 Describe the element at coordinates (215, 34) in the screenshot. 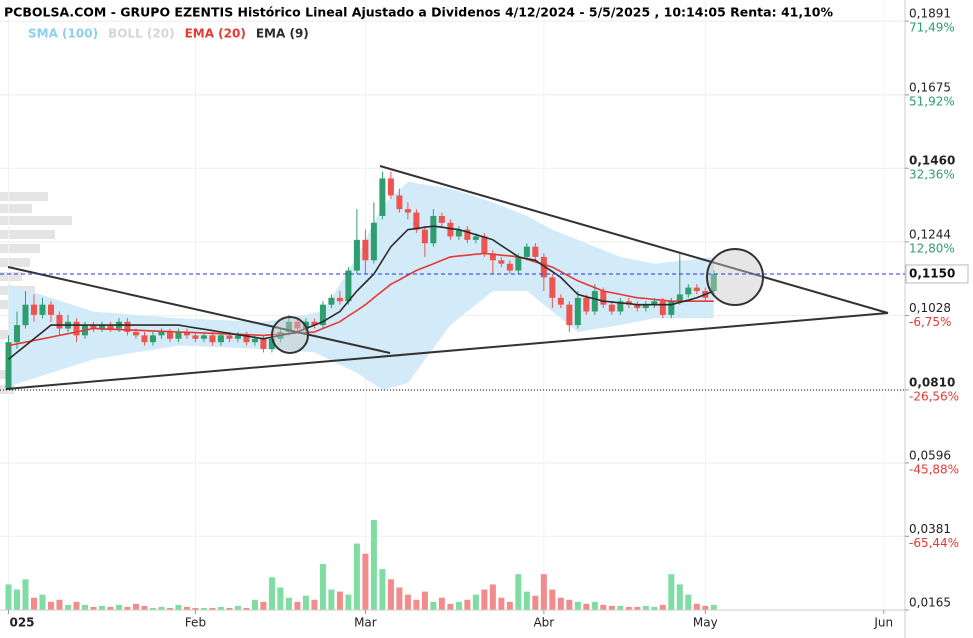

I see `legend-item: EMA (20)` at that location.